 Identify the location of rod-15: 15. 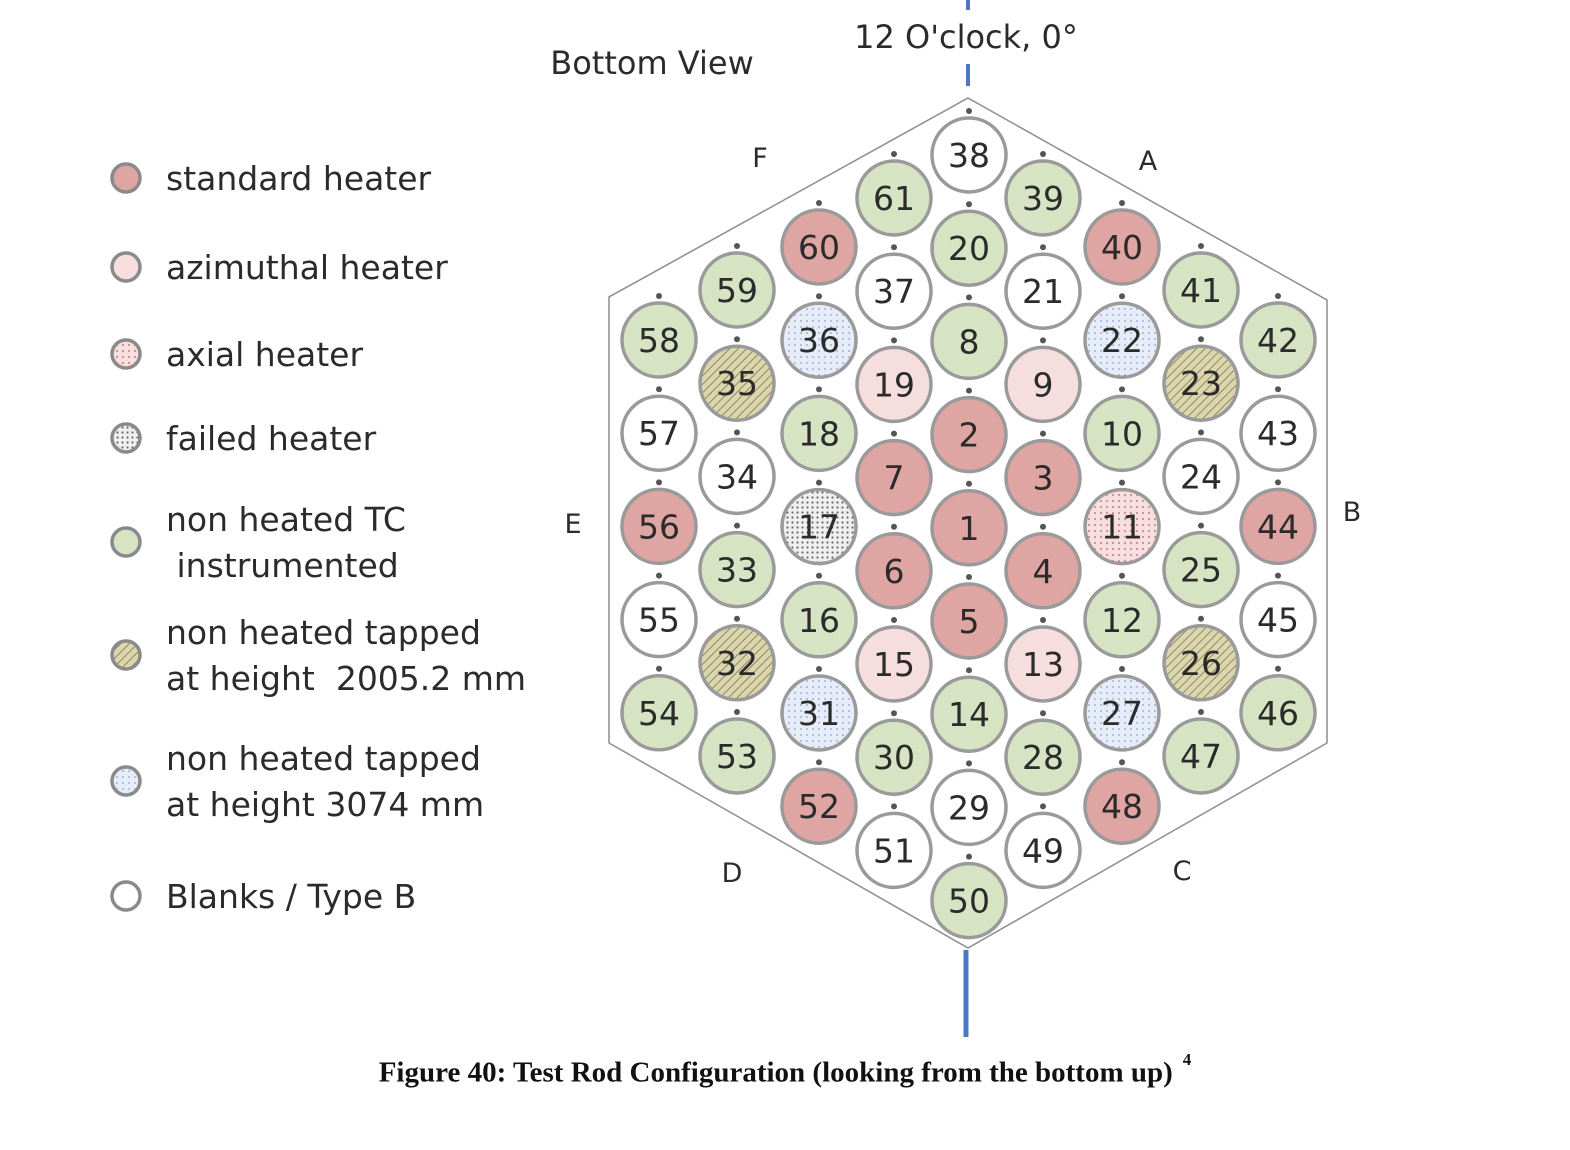
(894, 660).